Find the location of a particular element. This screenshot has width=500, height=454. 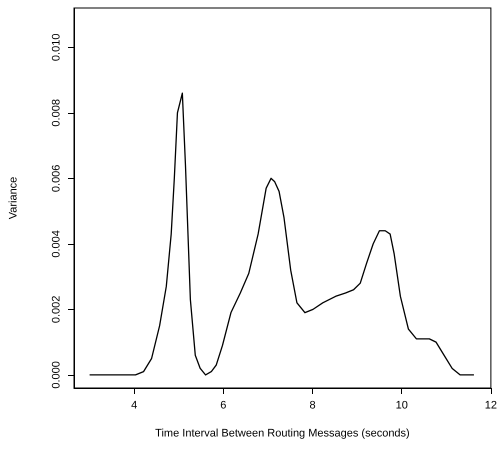

x-tick-label: 10 is located at coordinates (402, 406).